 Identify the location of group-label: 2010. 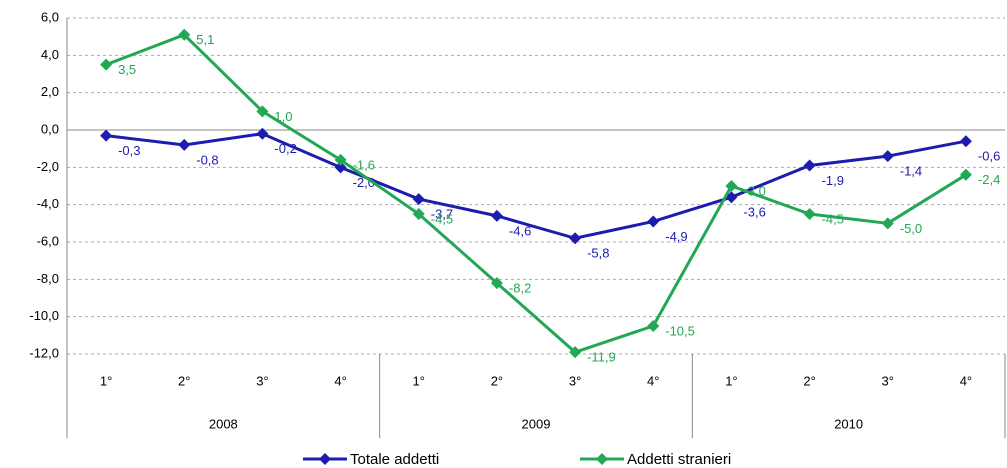
(848, 423).